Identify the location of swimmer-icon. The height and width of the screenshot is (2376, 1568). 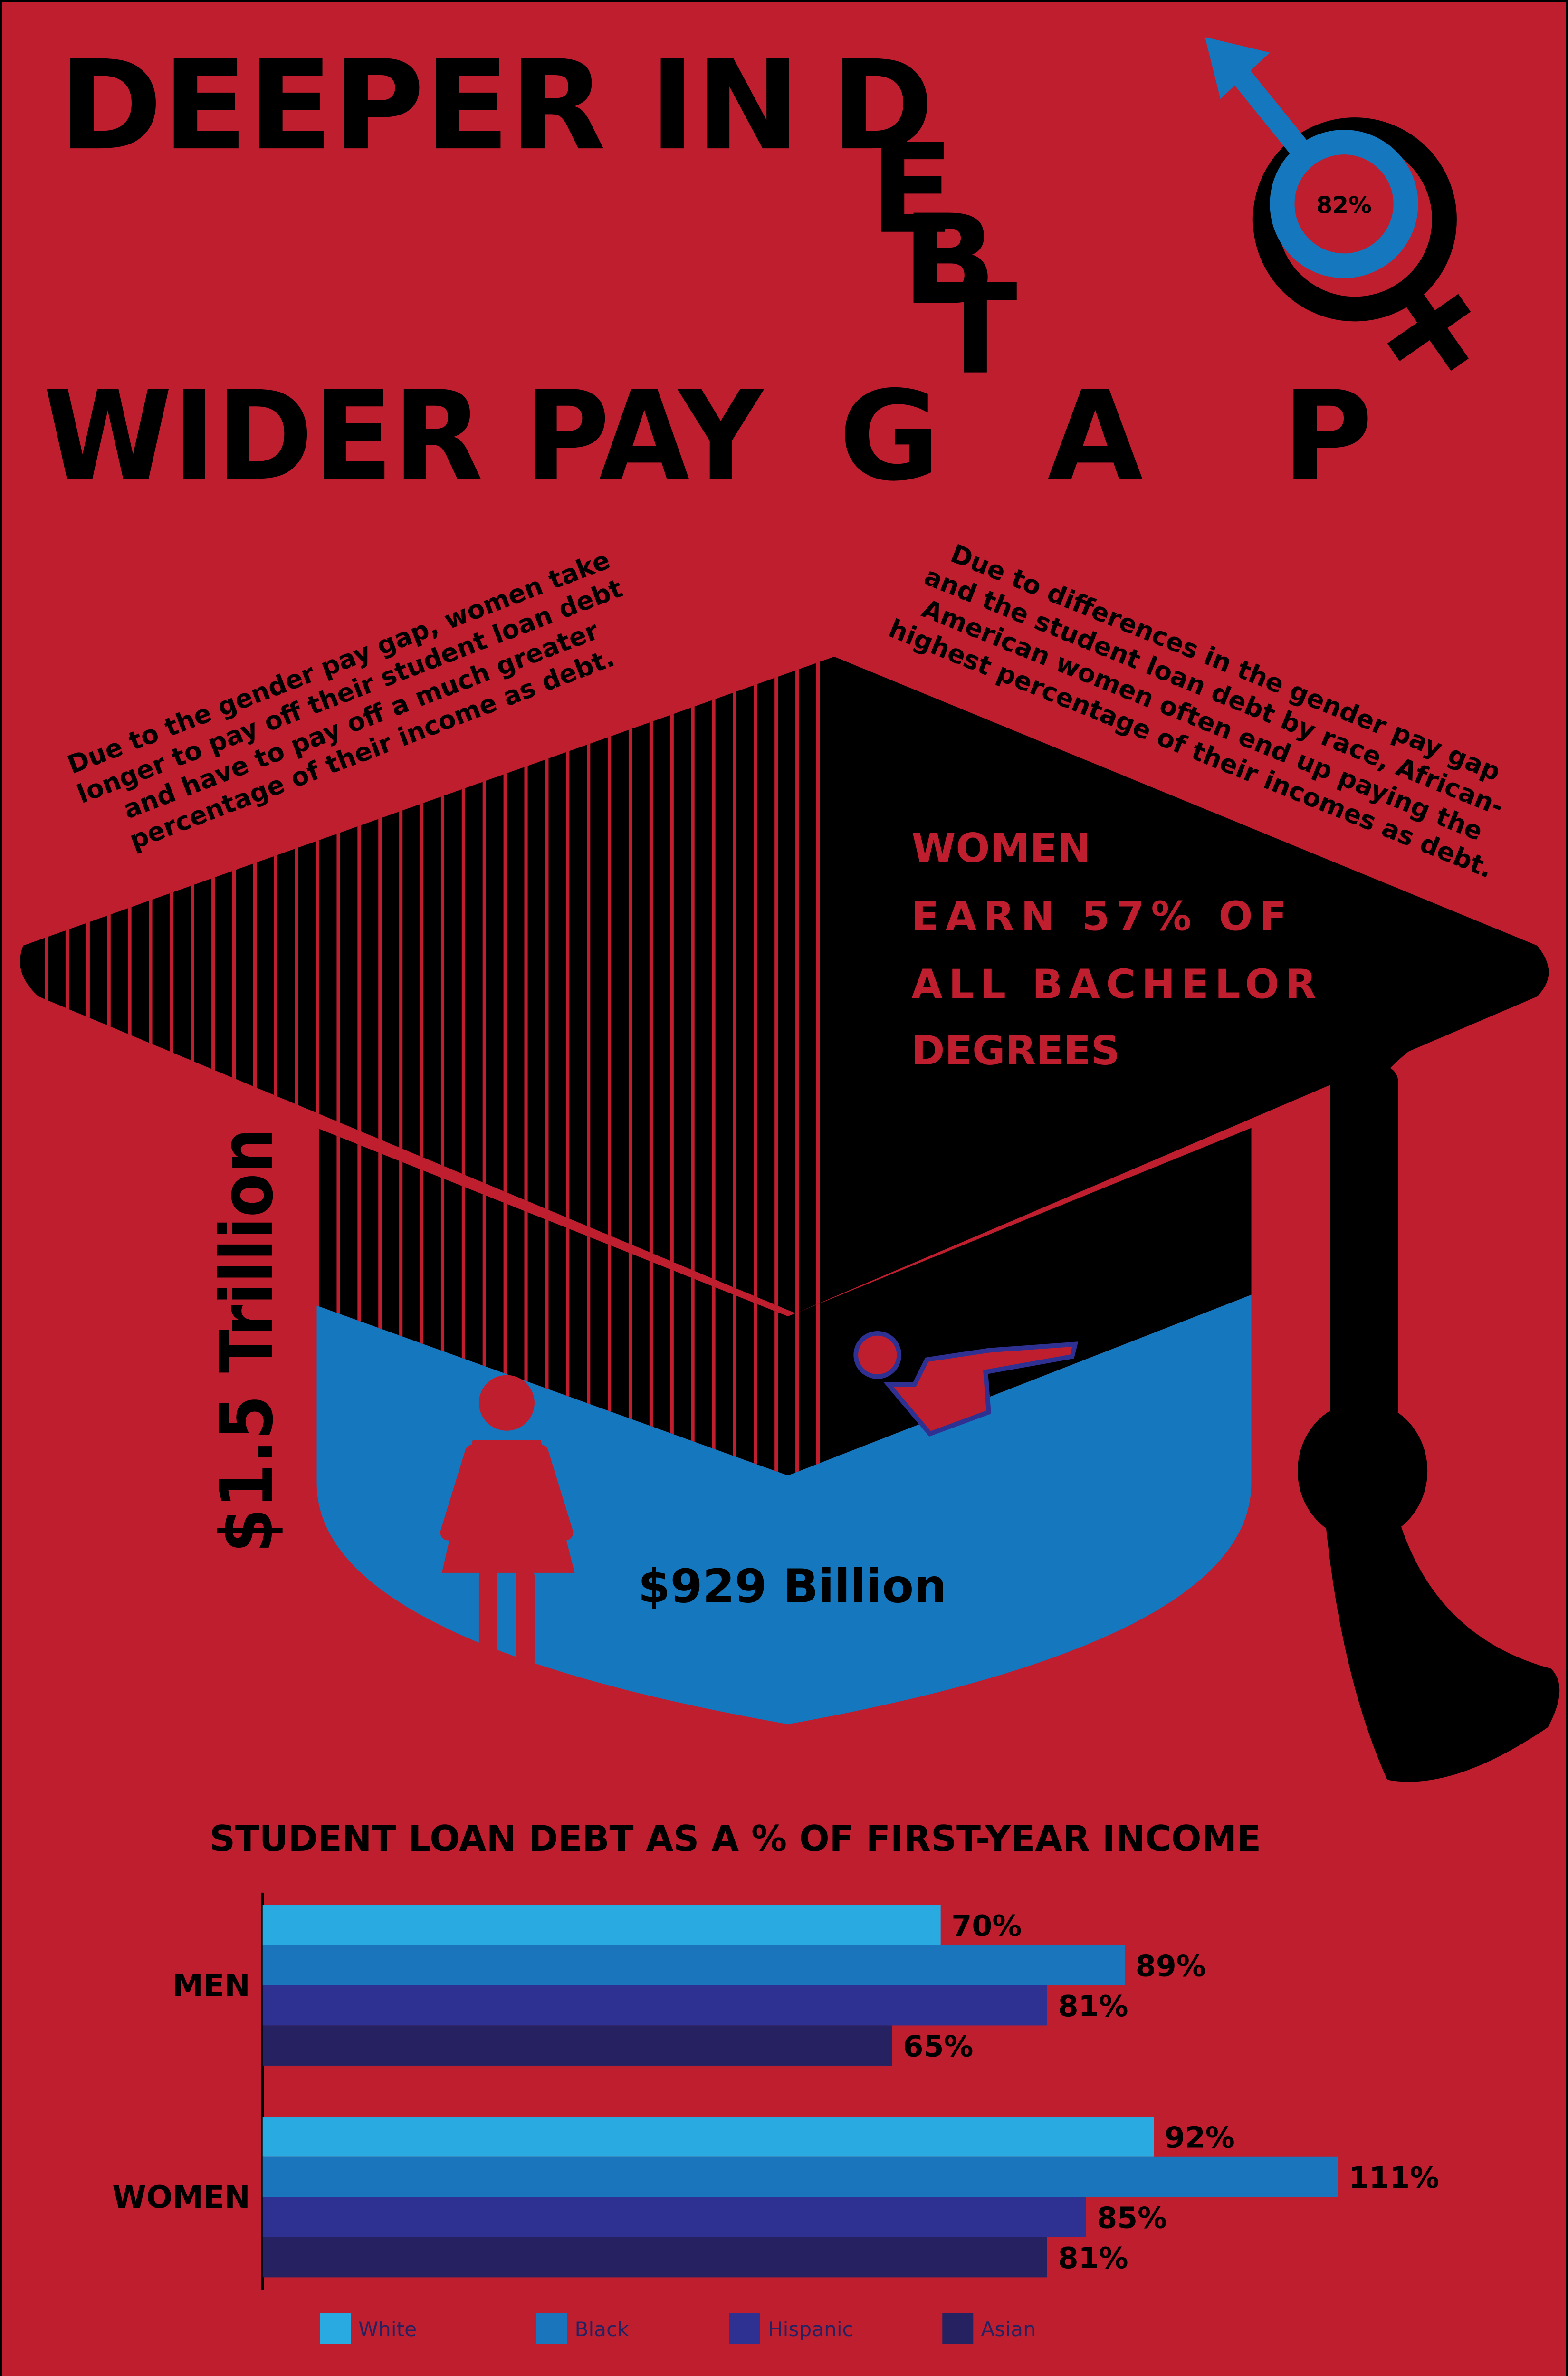
(966, 1384).